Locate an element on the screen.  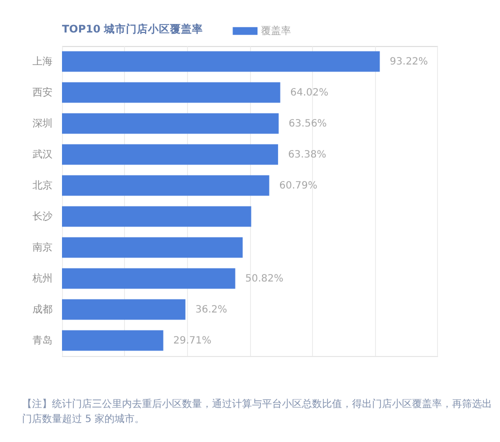
y-tick-label: 南京 is located at coordinates (42, 248).